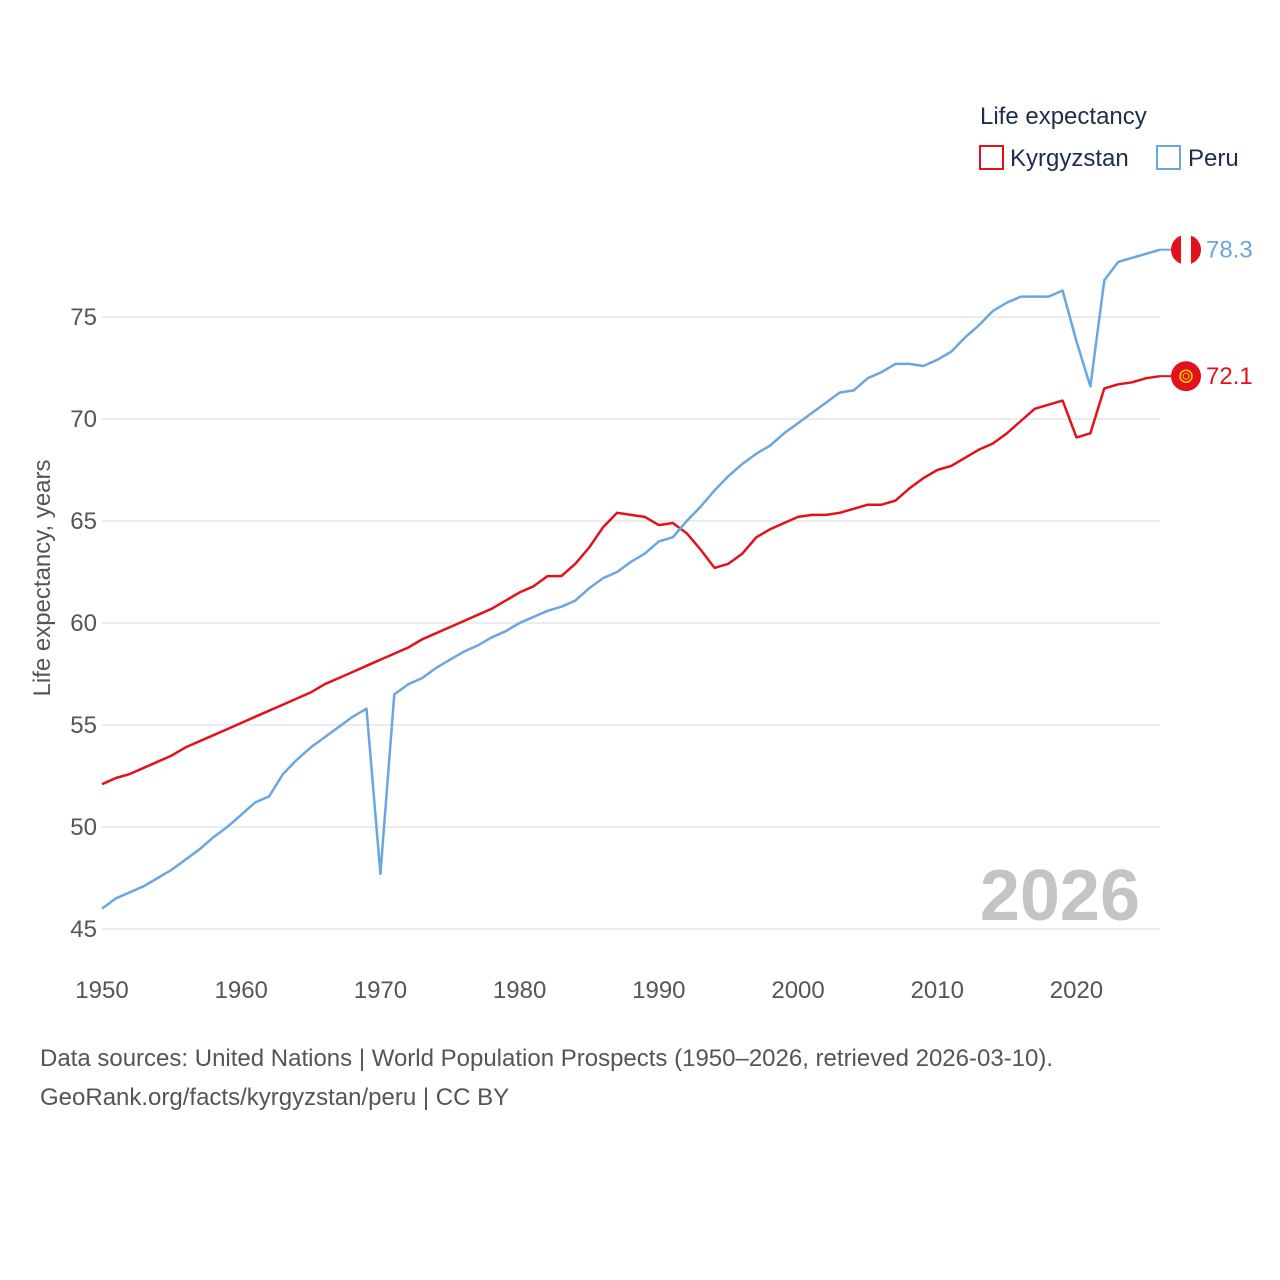  What do you see at coordinates (1213, 158) in the screenshot?
I see `legend-label-peru: Peru` at bounding box center [1213, 158].